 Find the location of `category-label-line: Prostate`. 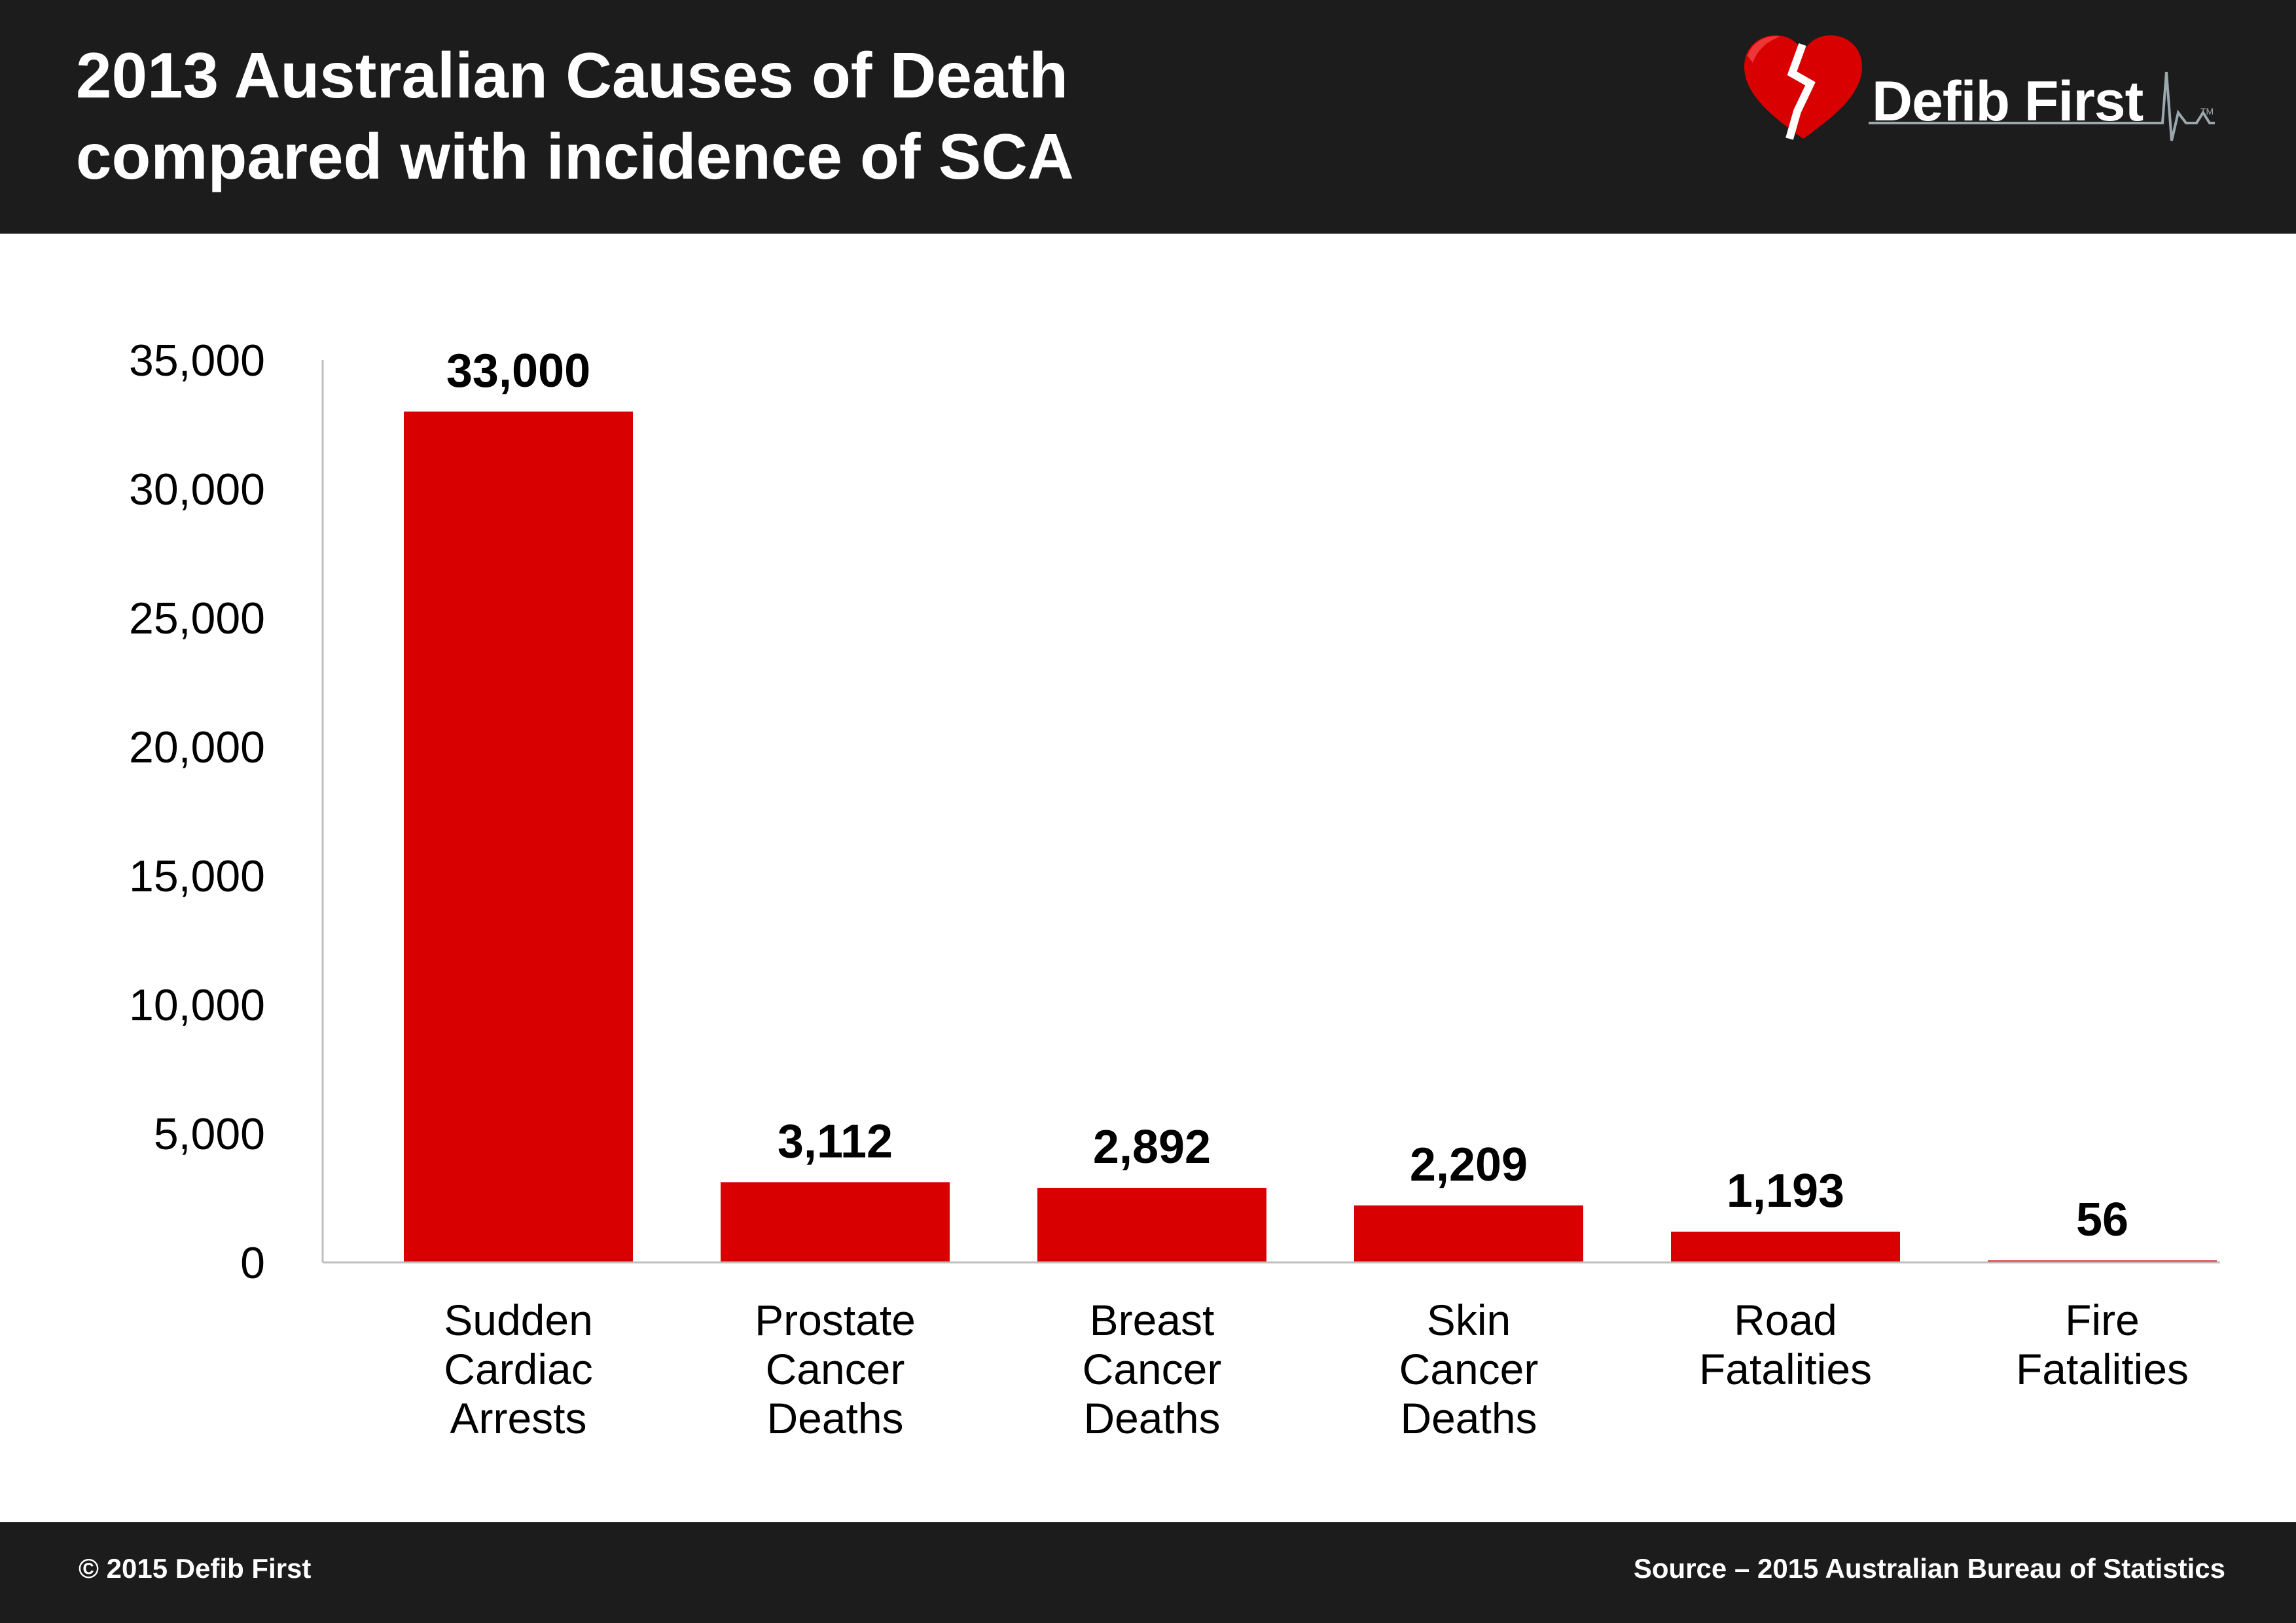

category-label-line: Prostate is located at coordinates (835, 1320).